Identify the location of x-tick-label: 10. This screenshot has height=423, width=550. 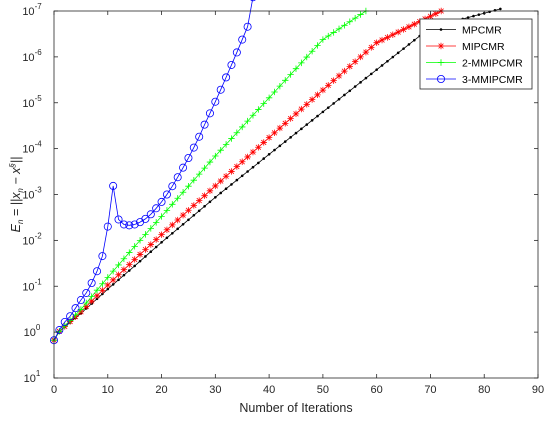
(108, 390).